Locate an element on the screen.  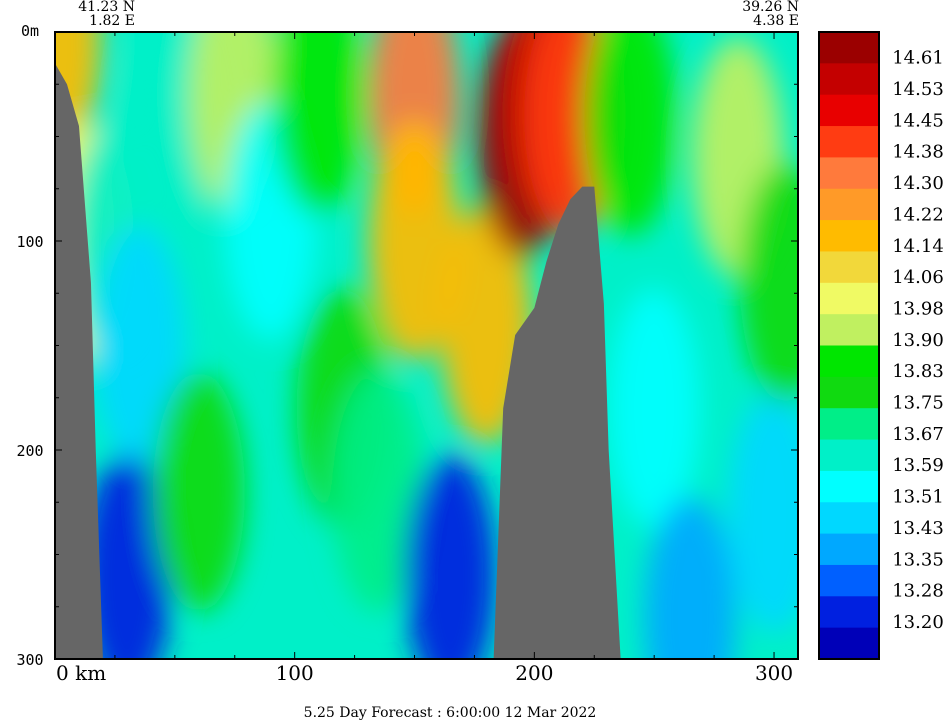
colorbar-label-7: 14.06 is located at coordinates (918, 277).